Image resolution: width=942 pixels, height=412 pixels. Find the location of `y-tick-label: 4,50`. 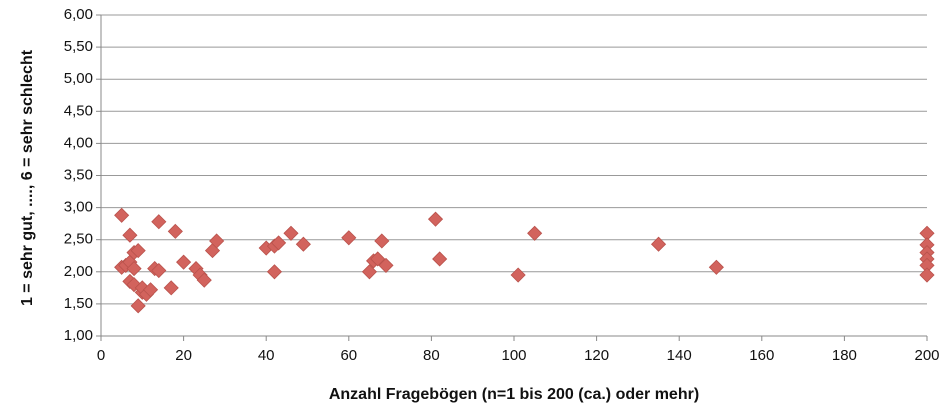

y-tick-label: 4,50 is located at coordinates (78, 110).